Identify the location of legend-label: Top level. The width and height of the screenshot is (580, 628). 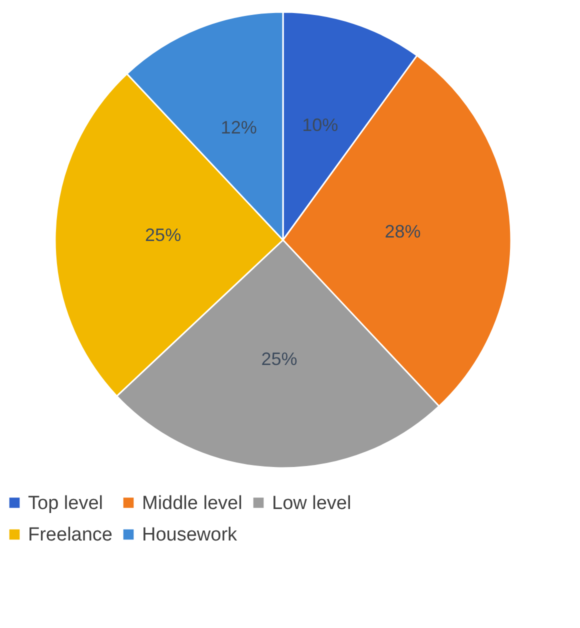
(65, 503).